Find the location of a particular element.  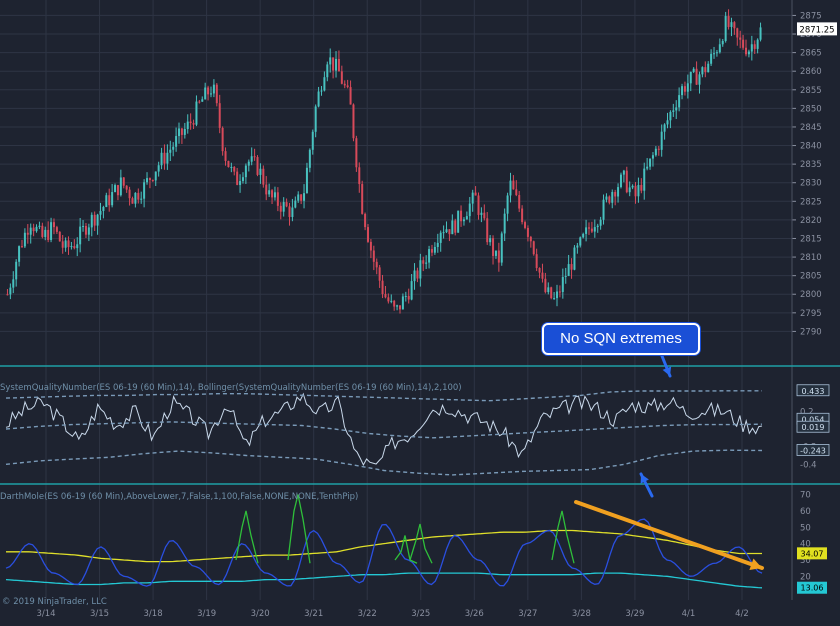

x-tick-label: 3/25 is located at coordinates (420, 614).